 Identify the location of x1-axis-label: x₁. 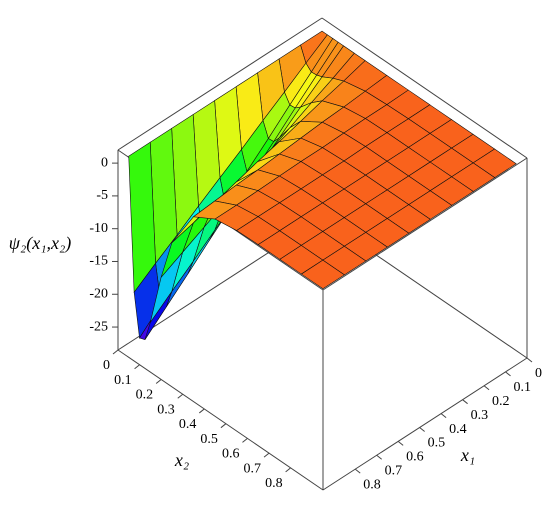
(467, 455).